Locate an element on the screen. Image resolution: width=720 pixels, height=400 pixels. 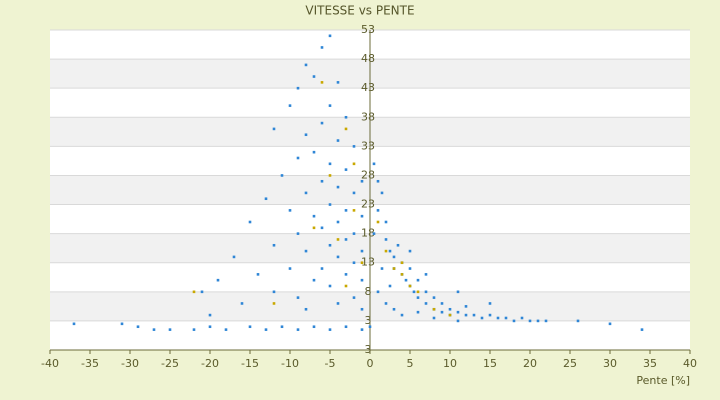
x-tick-label: 30 is located at coordinates (610, 363).